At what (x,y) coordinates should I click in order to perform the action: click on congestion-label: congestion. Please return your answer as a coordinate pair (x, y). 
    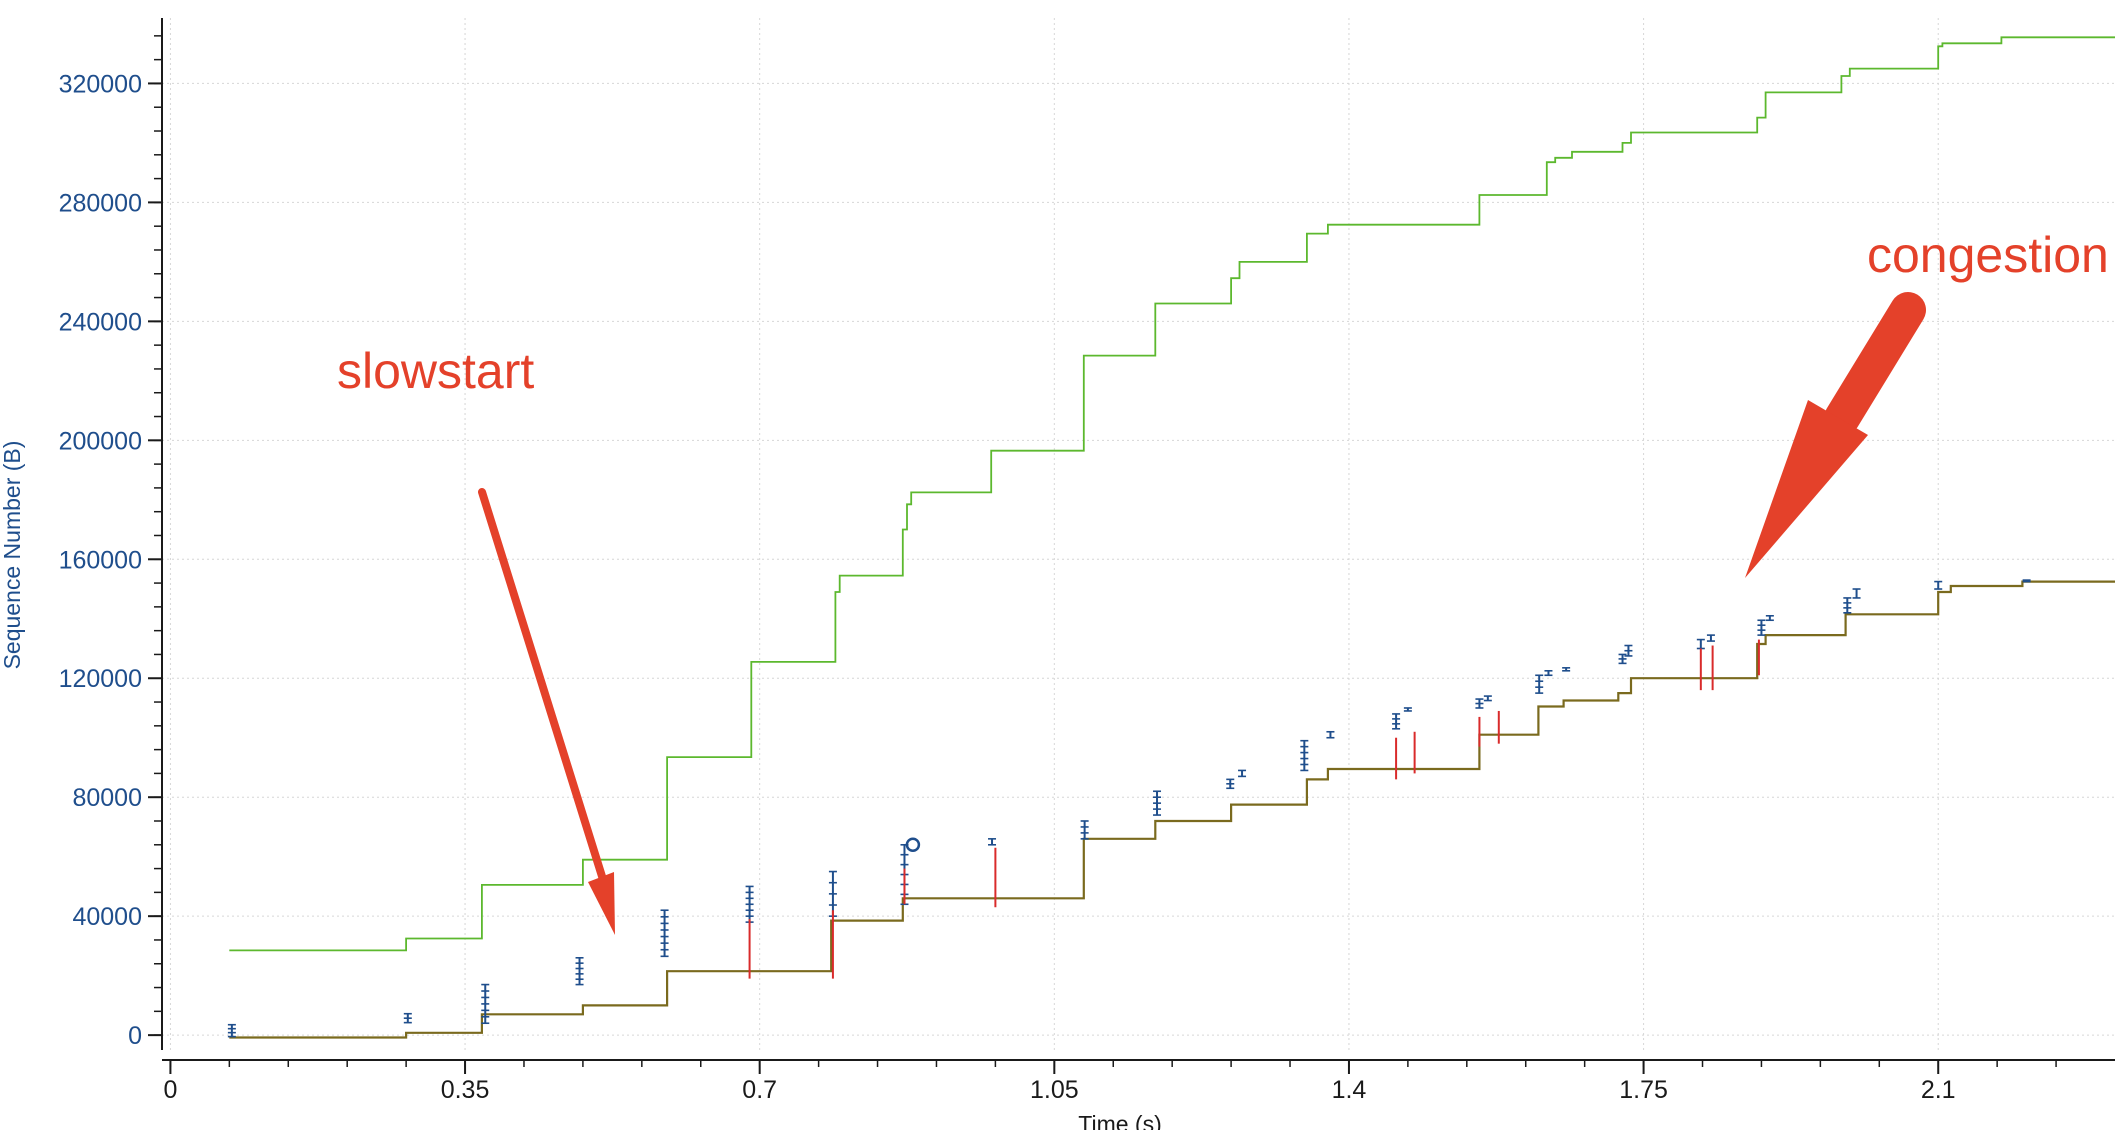
    Looking at the image, I should click on (1988, 255).